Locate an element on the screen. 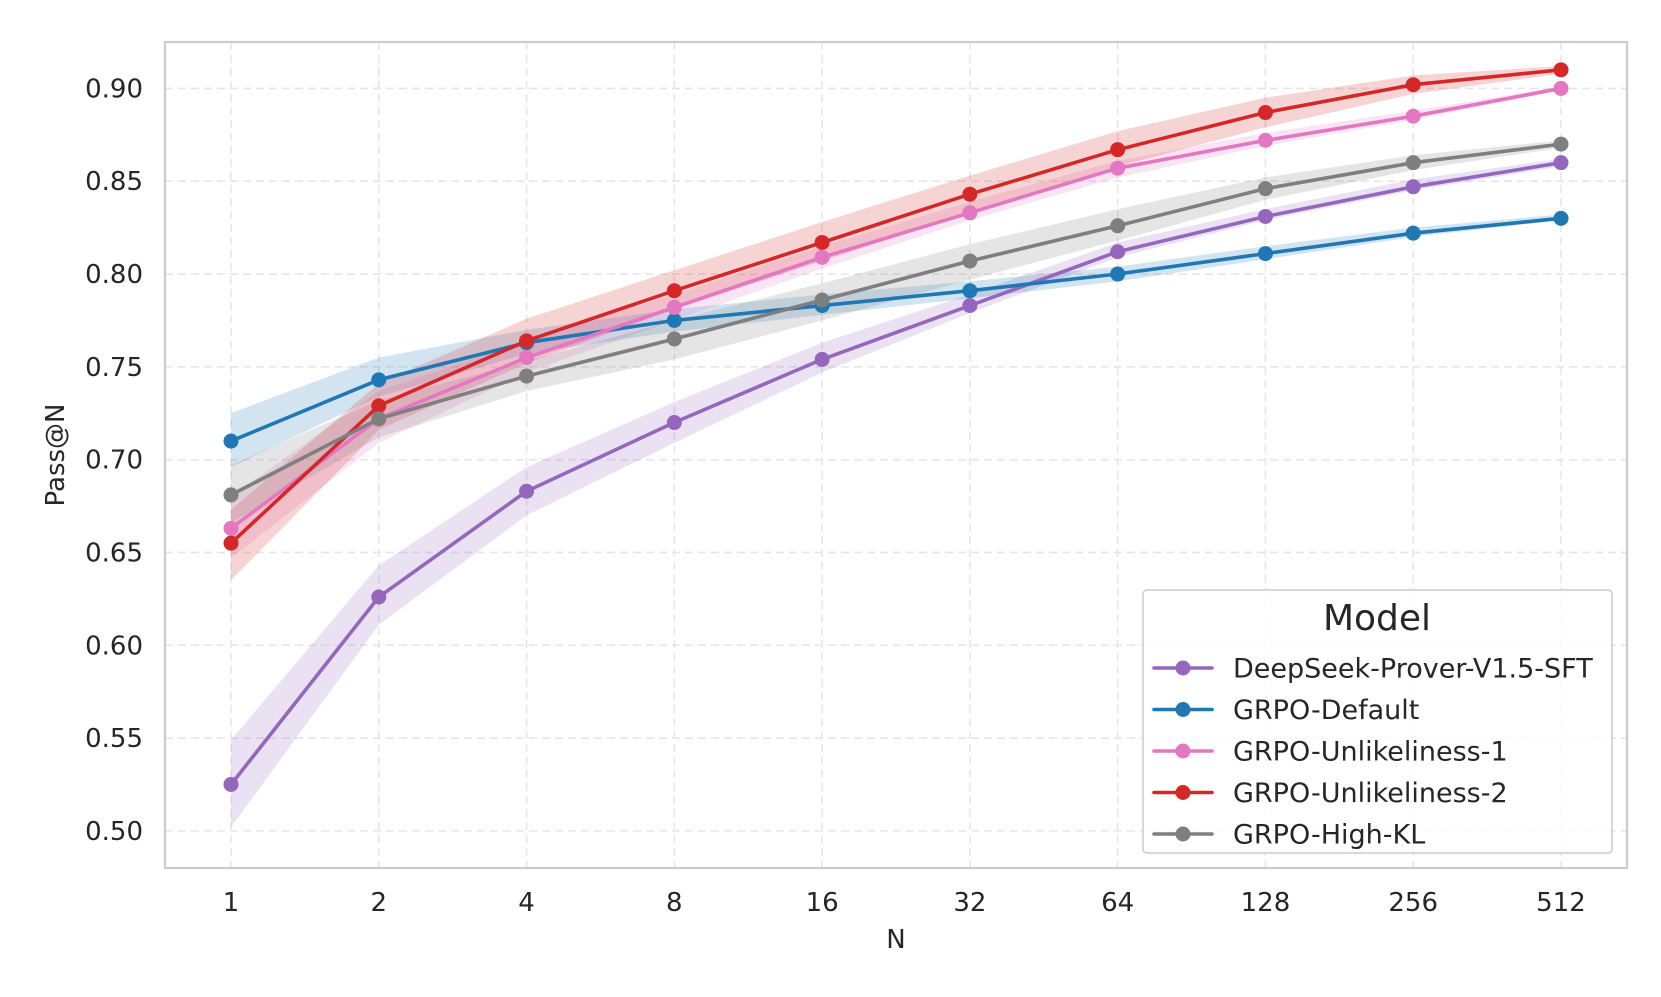  y-tick-label: 0.60 is located at coordinates (114, 646).